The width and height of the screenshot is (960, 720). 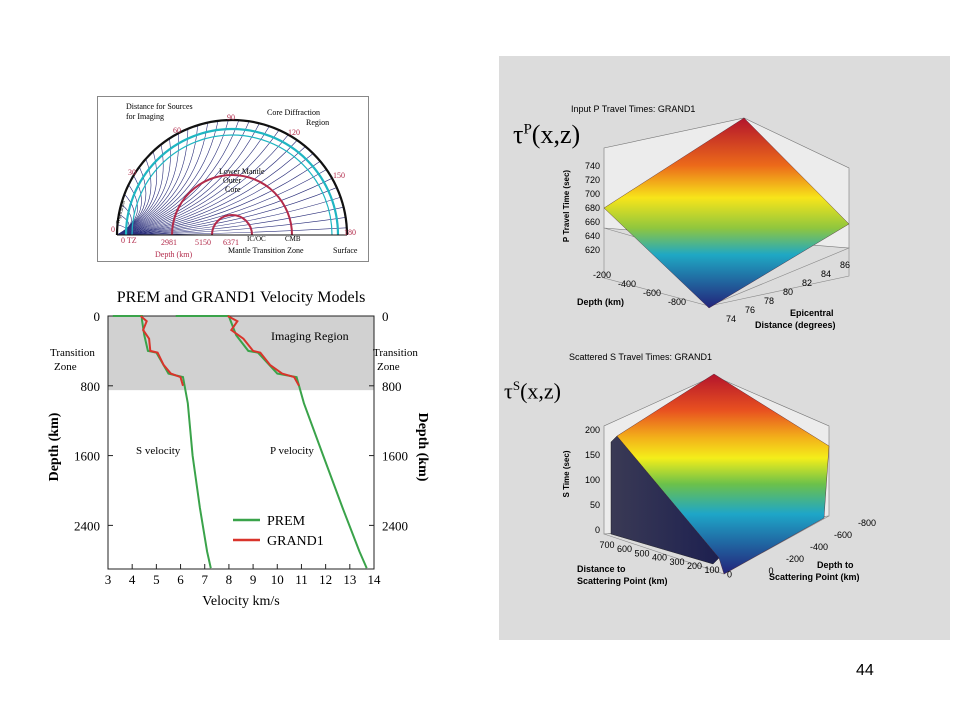 What do you see at coordinates (395, 525) in the screenshot?
I see `y-tick-label-right: 2400` at bounding box center [395, 525].